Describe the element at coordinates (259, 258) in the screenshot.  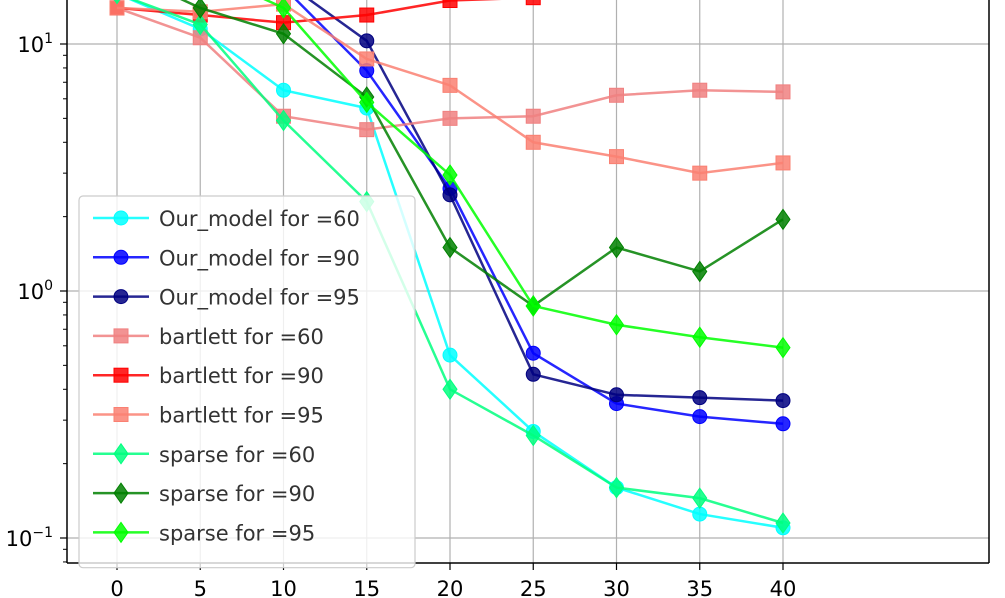
I see `legend-label: Our_model for =90` at that location.